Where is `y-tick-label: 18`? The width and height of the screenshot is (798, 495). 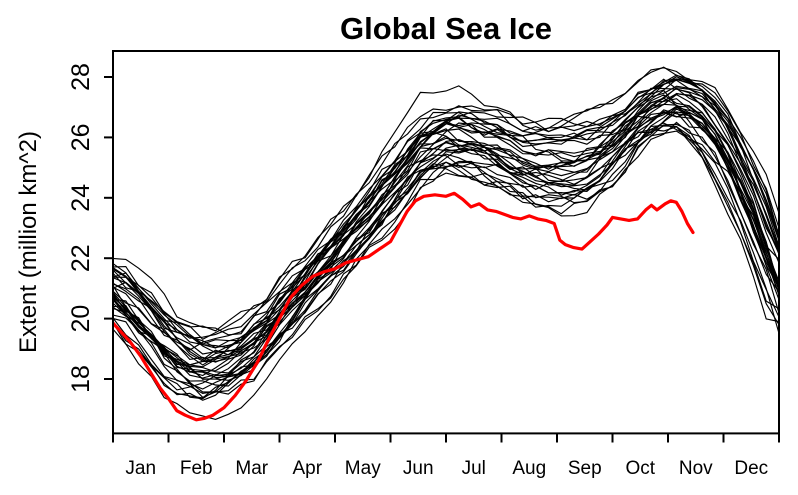
y-tick-label: 18 is located at coordinates (81, 379).